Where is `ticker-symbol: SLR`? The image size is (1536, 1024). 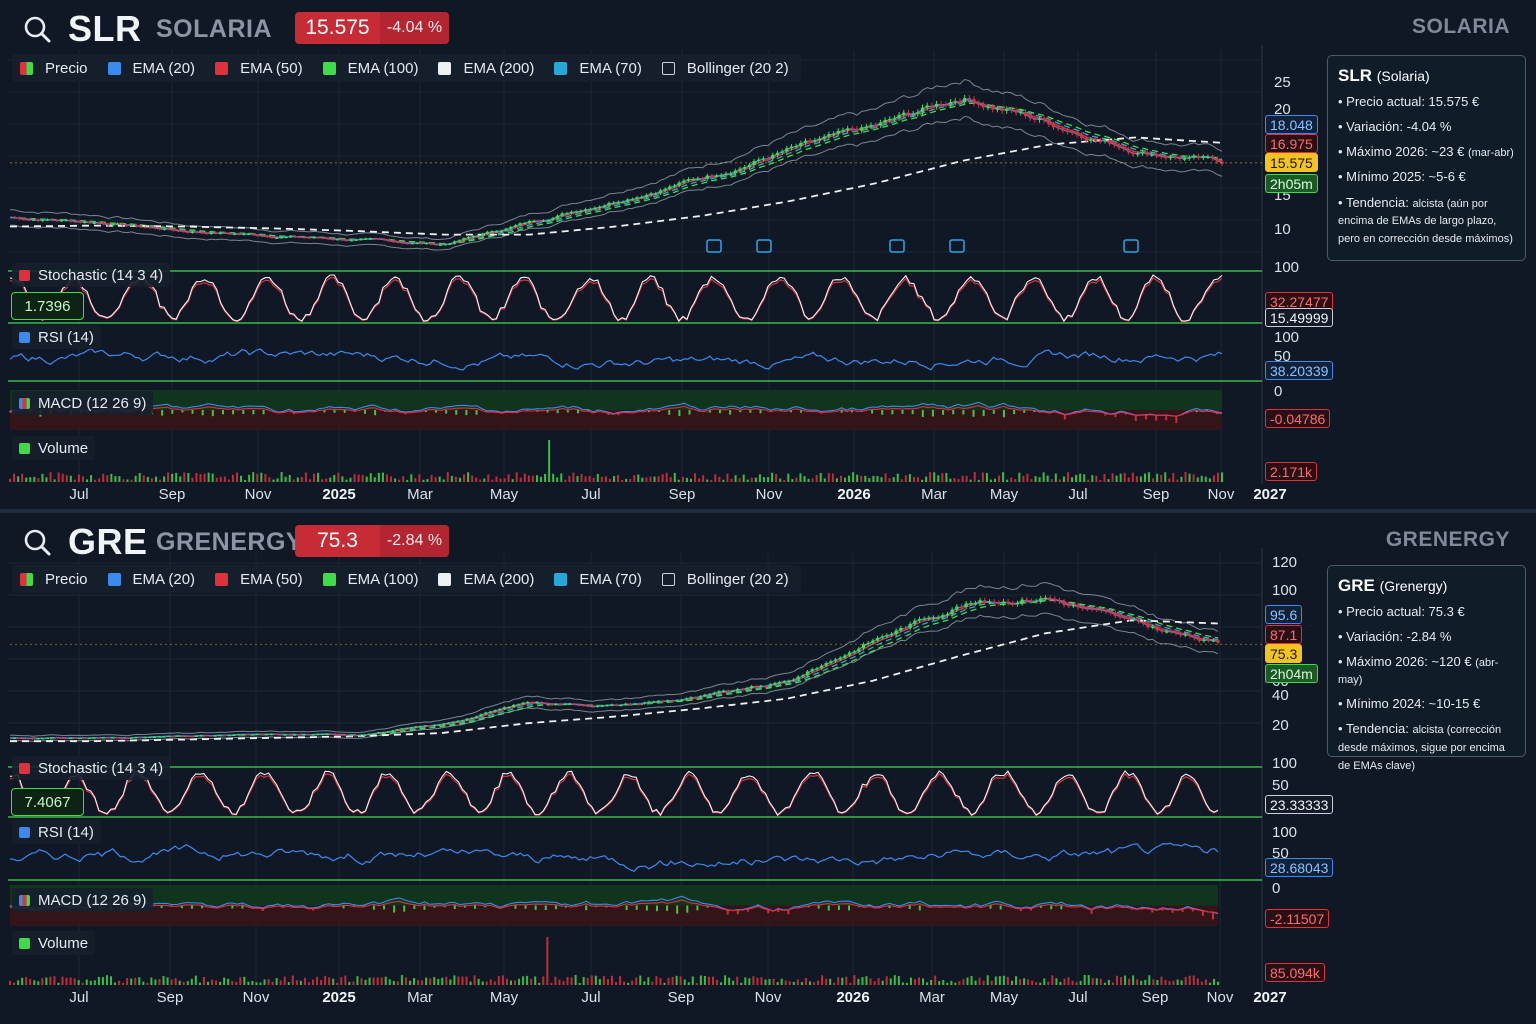 ticker-symbol: SLR is located at coordinates (105, 28).